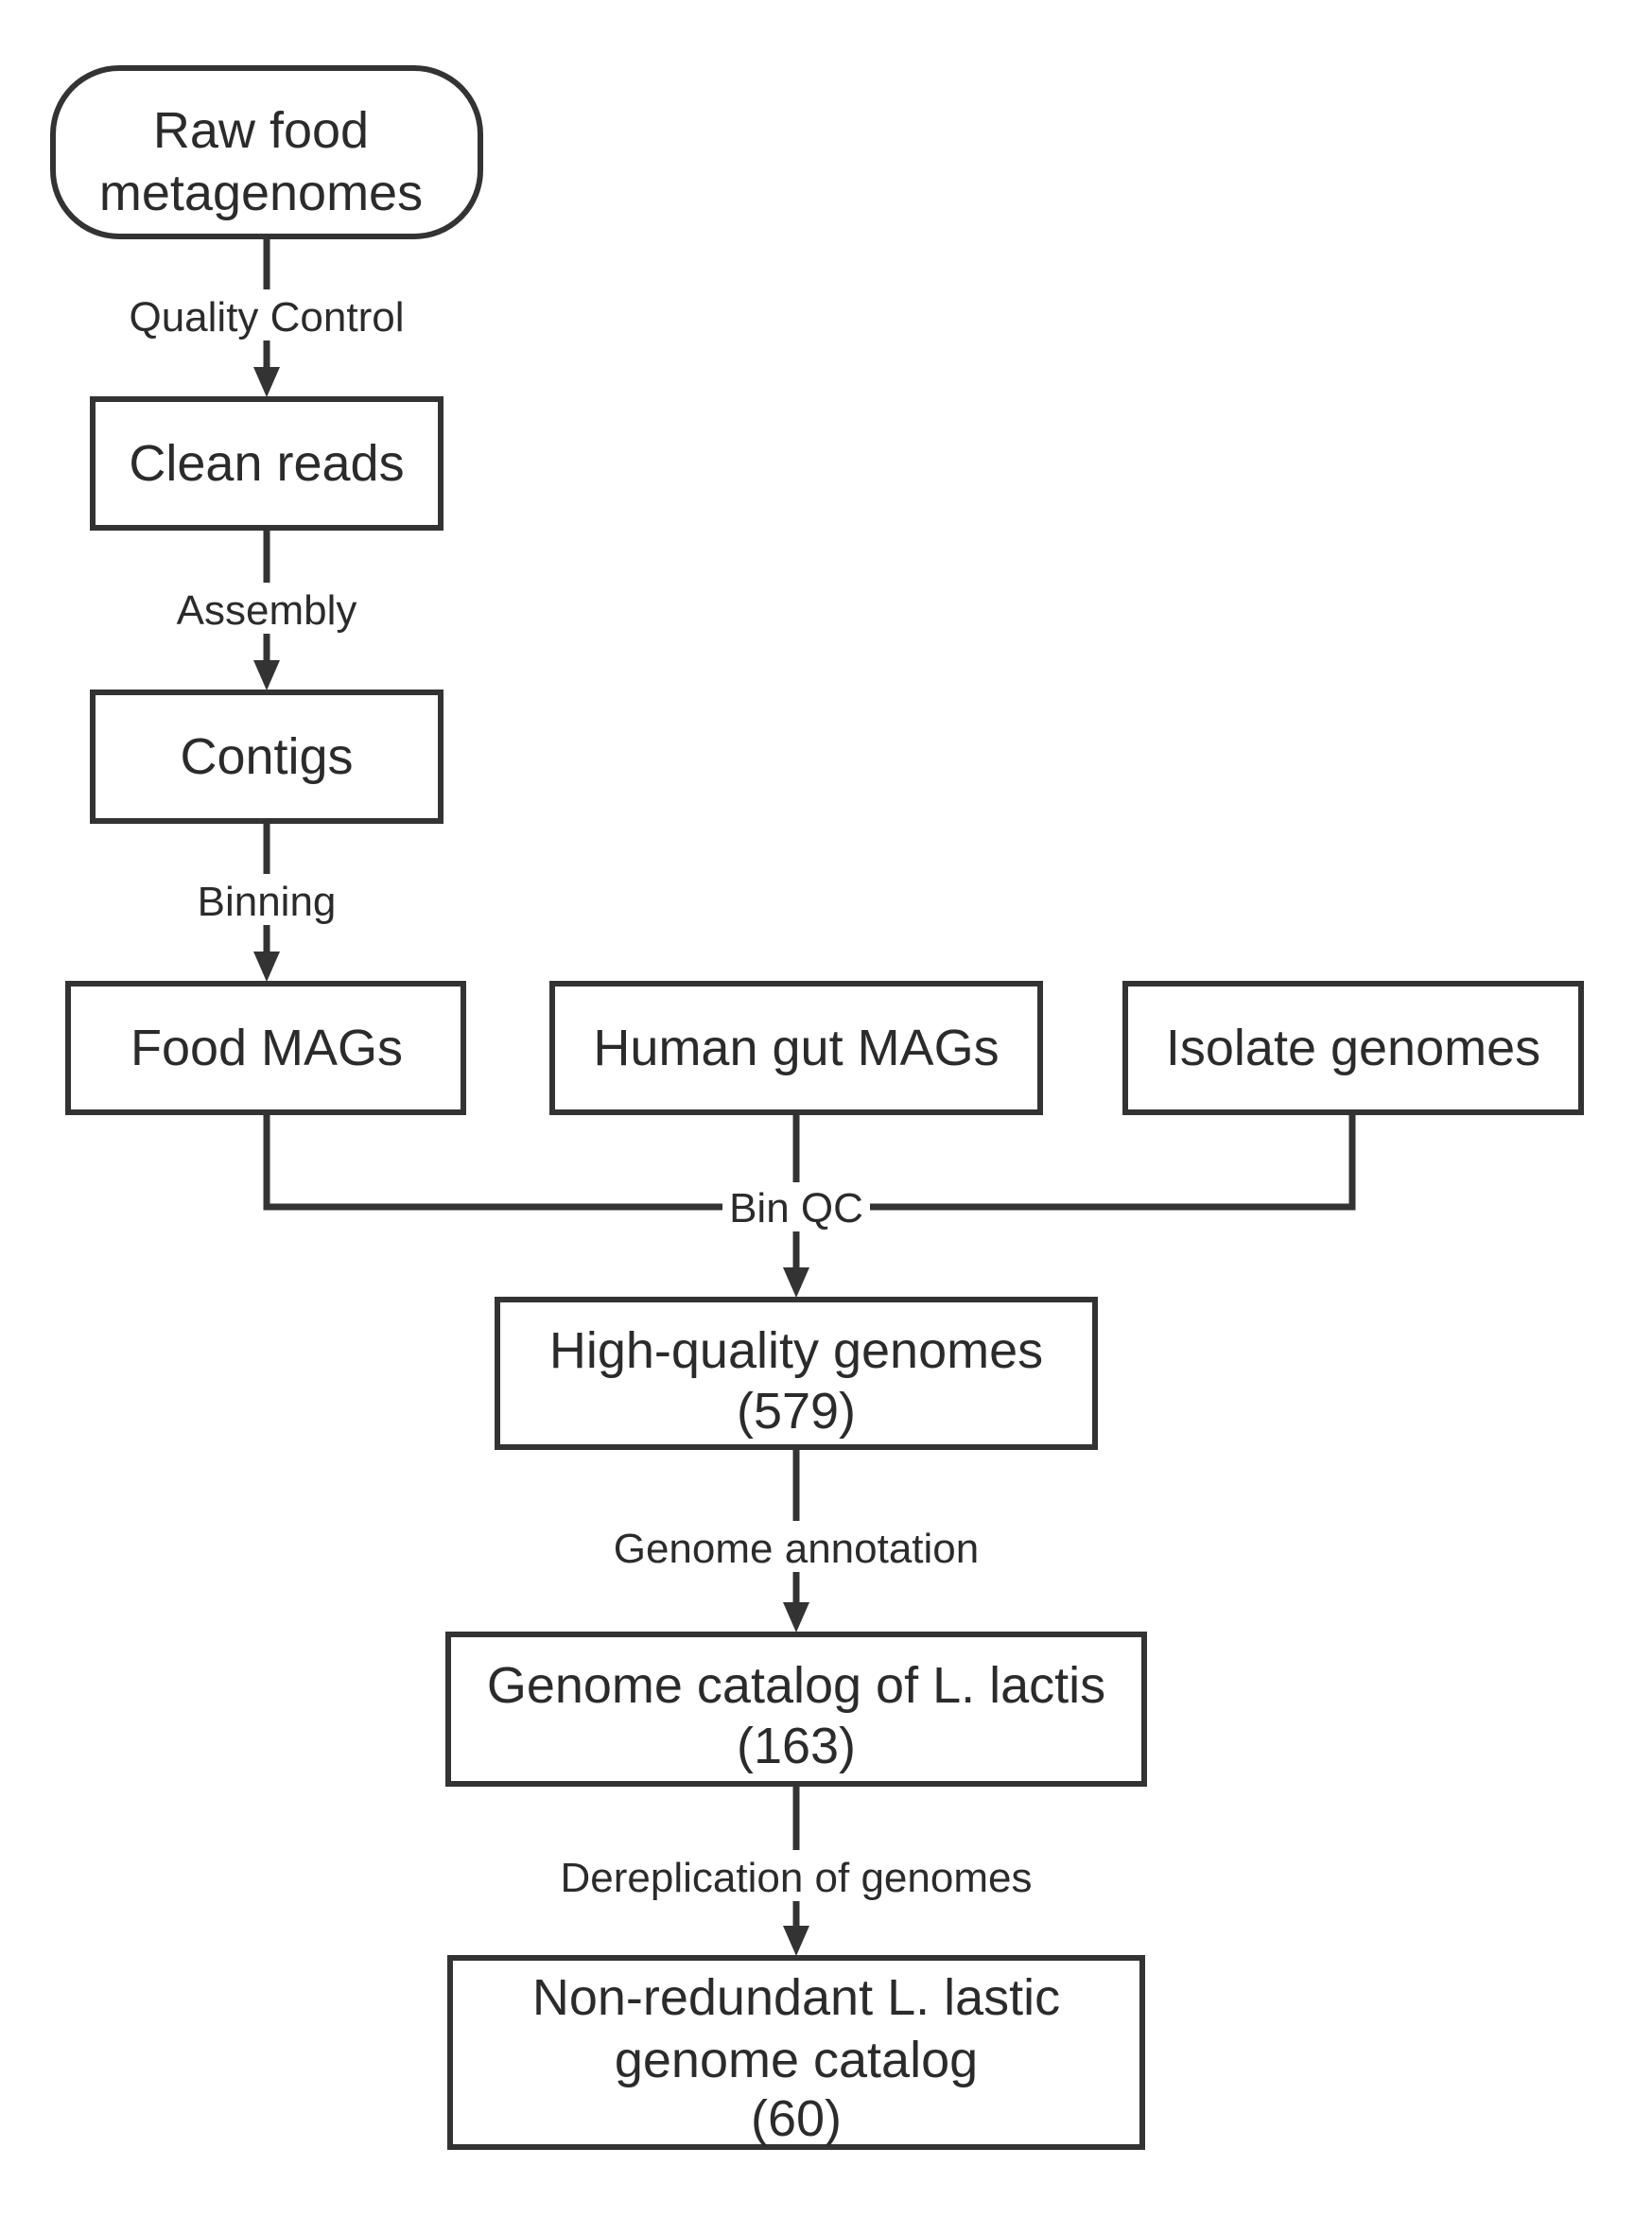  I want to click on node-raw-food-line1: Raw food, so click(261, 130).